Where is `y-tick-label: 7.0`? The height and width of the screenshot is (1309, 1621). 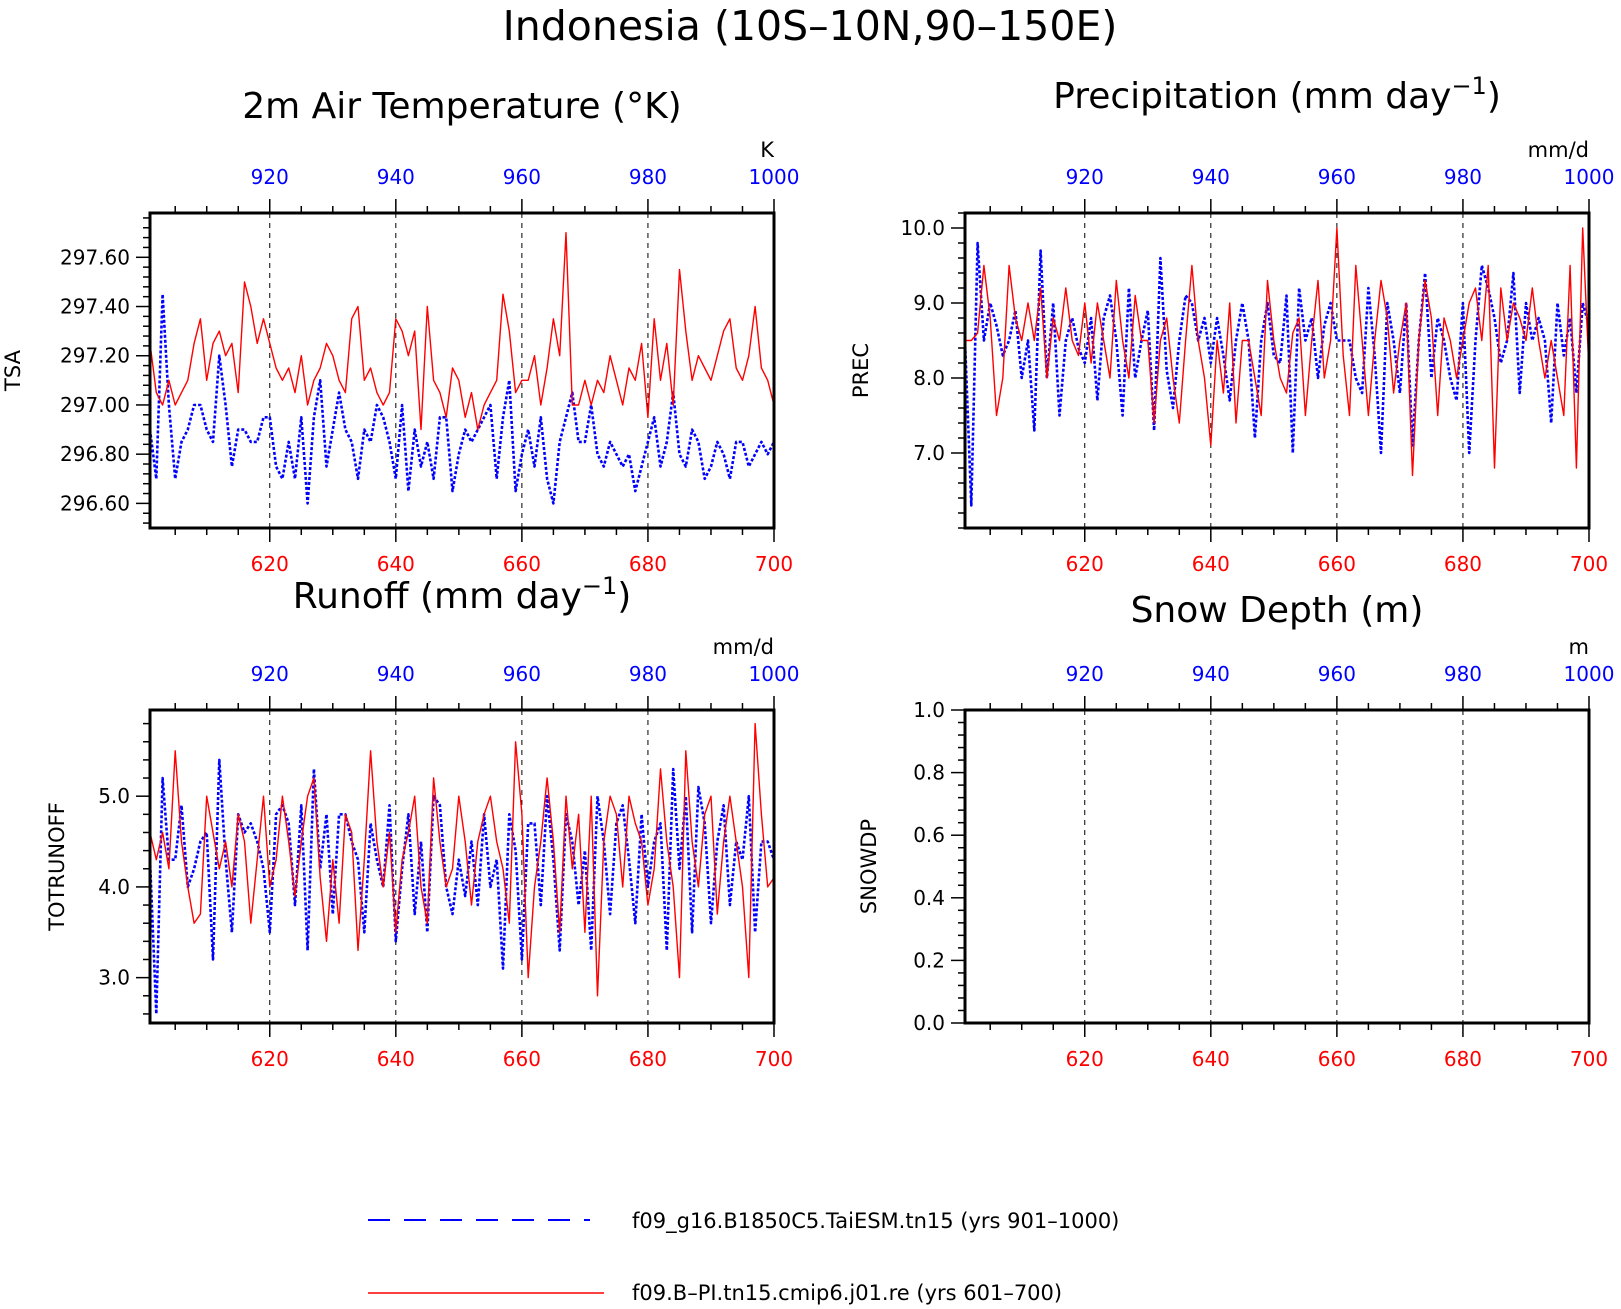 y-tick-label: 7.0 is located at coordinates (929, 453).